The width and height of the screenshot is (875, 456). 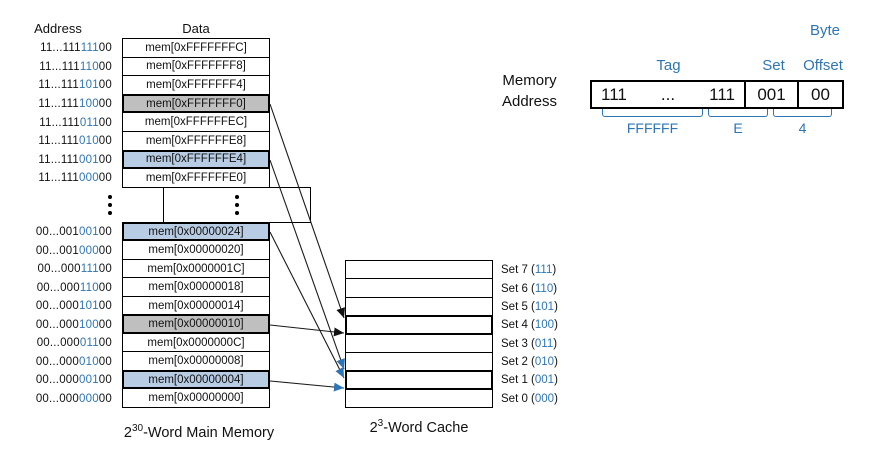 What do you see at coordinates (74, 287) in the screenshot?
I see `memory-address-binary: 00...000 110 00` at bounding box center [74, 287].